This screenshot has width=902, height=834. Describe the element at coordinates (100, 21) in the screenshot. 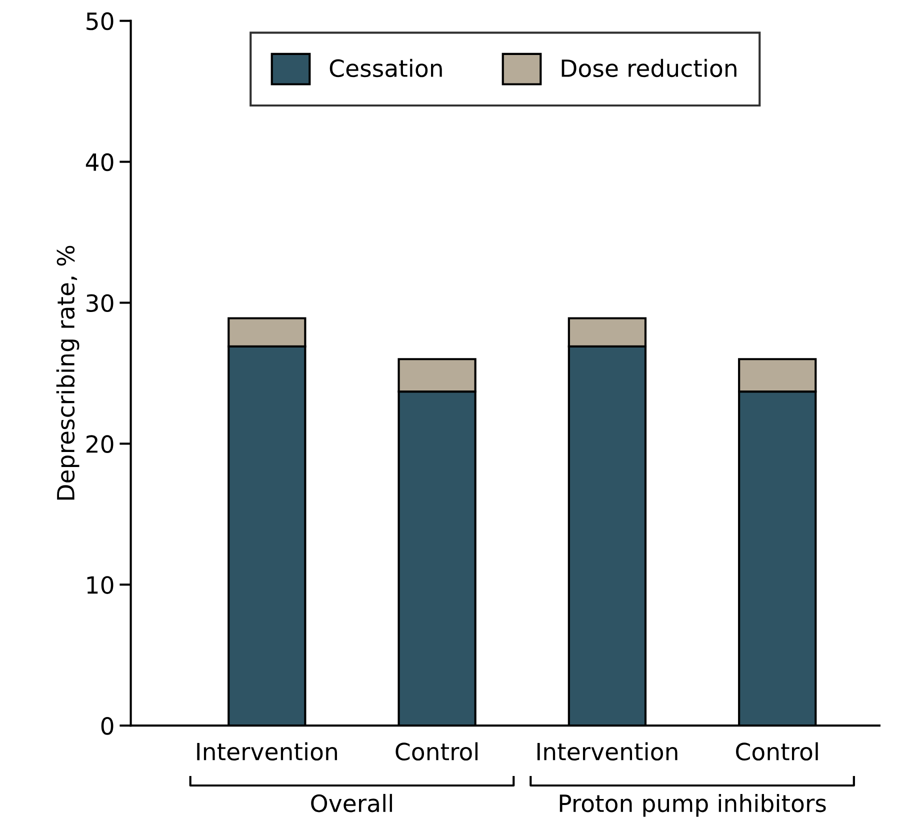

I see `y-tick-label: 50` at that location.